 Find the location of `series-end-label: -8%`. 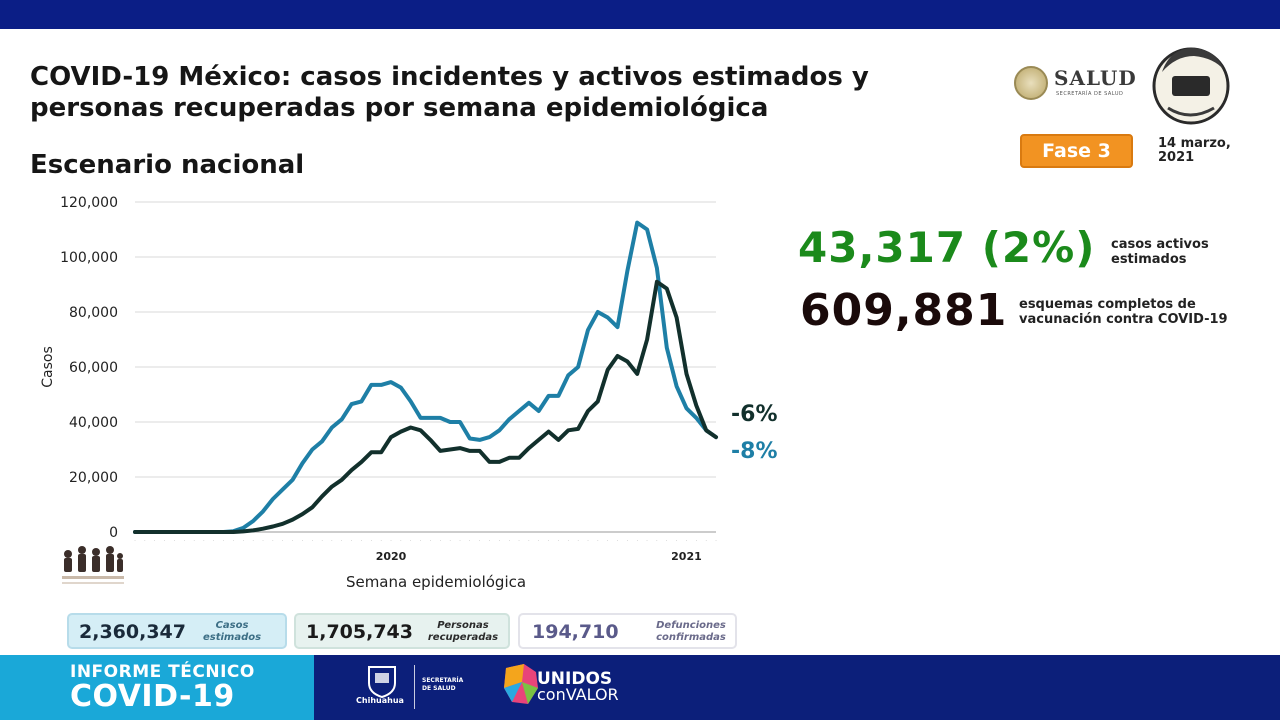

series-end-label: -8% is located at coordinates (754, 451).